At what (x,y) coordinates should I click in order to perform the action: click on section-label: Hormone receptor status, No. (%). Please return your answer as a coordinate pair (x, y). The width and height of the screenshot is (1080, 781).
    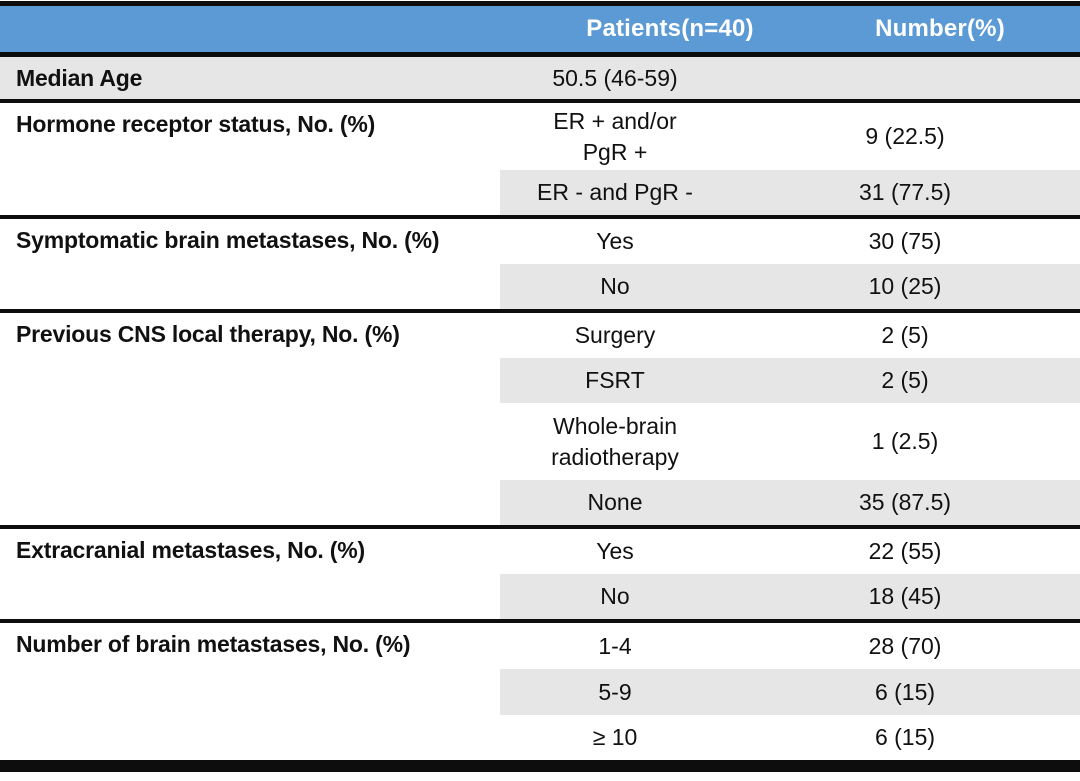
    Looking at the image, I should click on (196, 124).